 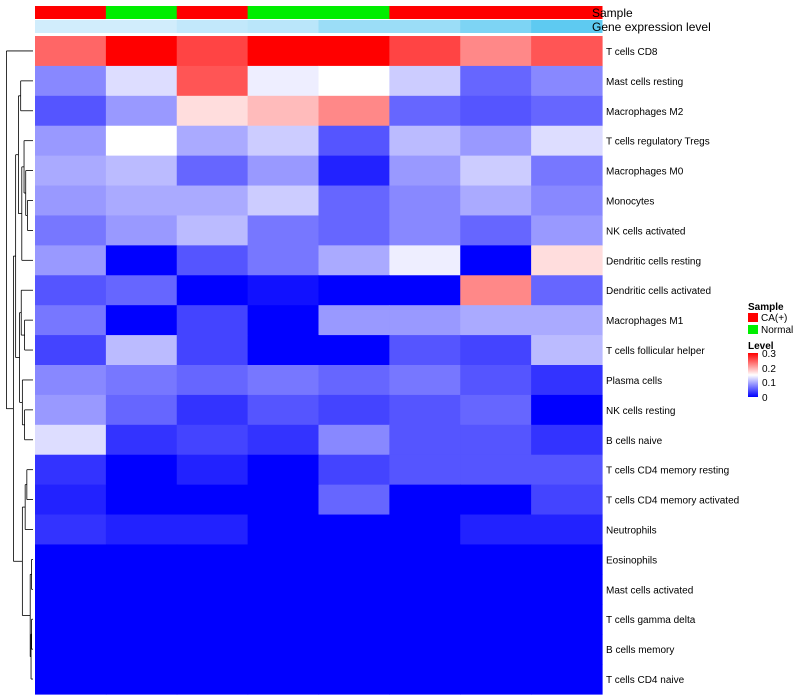 What do you see at coordinates (753, 375) in the screenshot?
I see `legend-colorbar` at bounding box center [753, 375].